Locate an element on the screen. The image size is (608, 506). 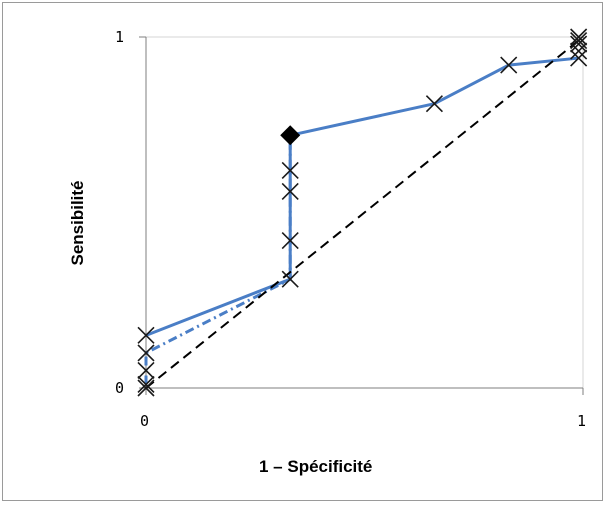
y-tick-label-1: 1 is located at coordinates (119, 37).